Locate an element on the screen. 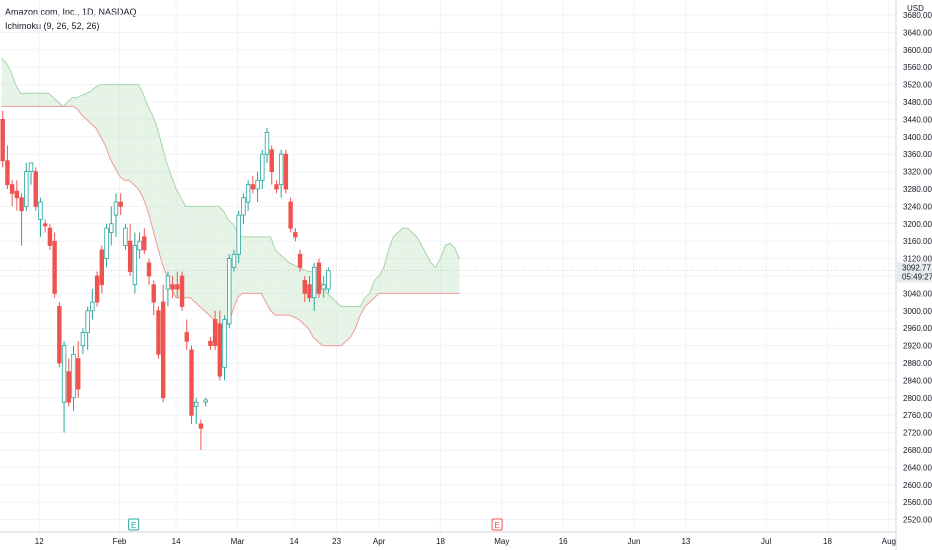 The image size is (932, 550). price-tick-label: 2920.00 is located at coordinates (917, 346).